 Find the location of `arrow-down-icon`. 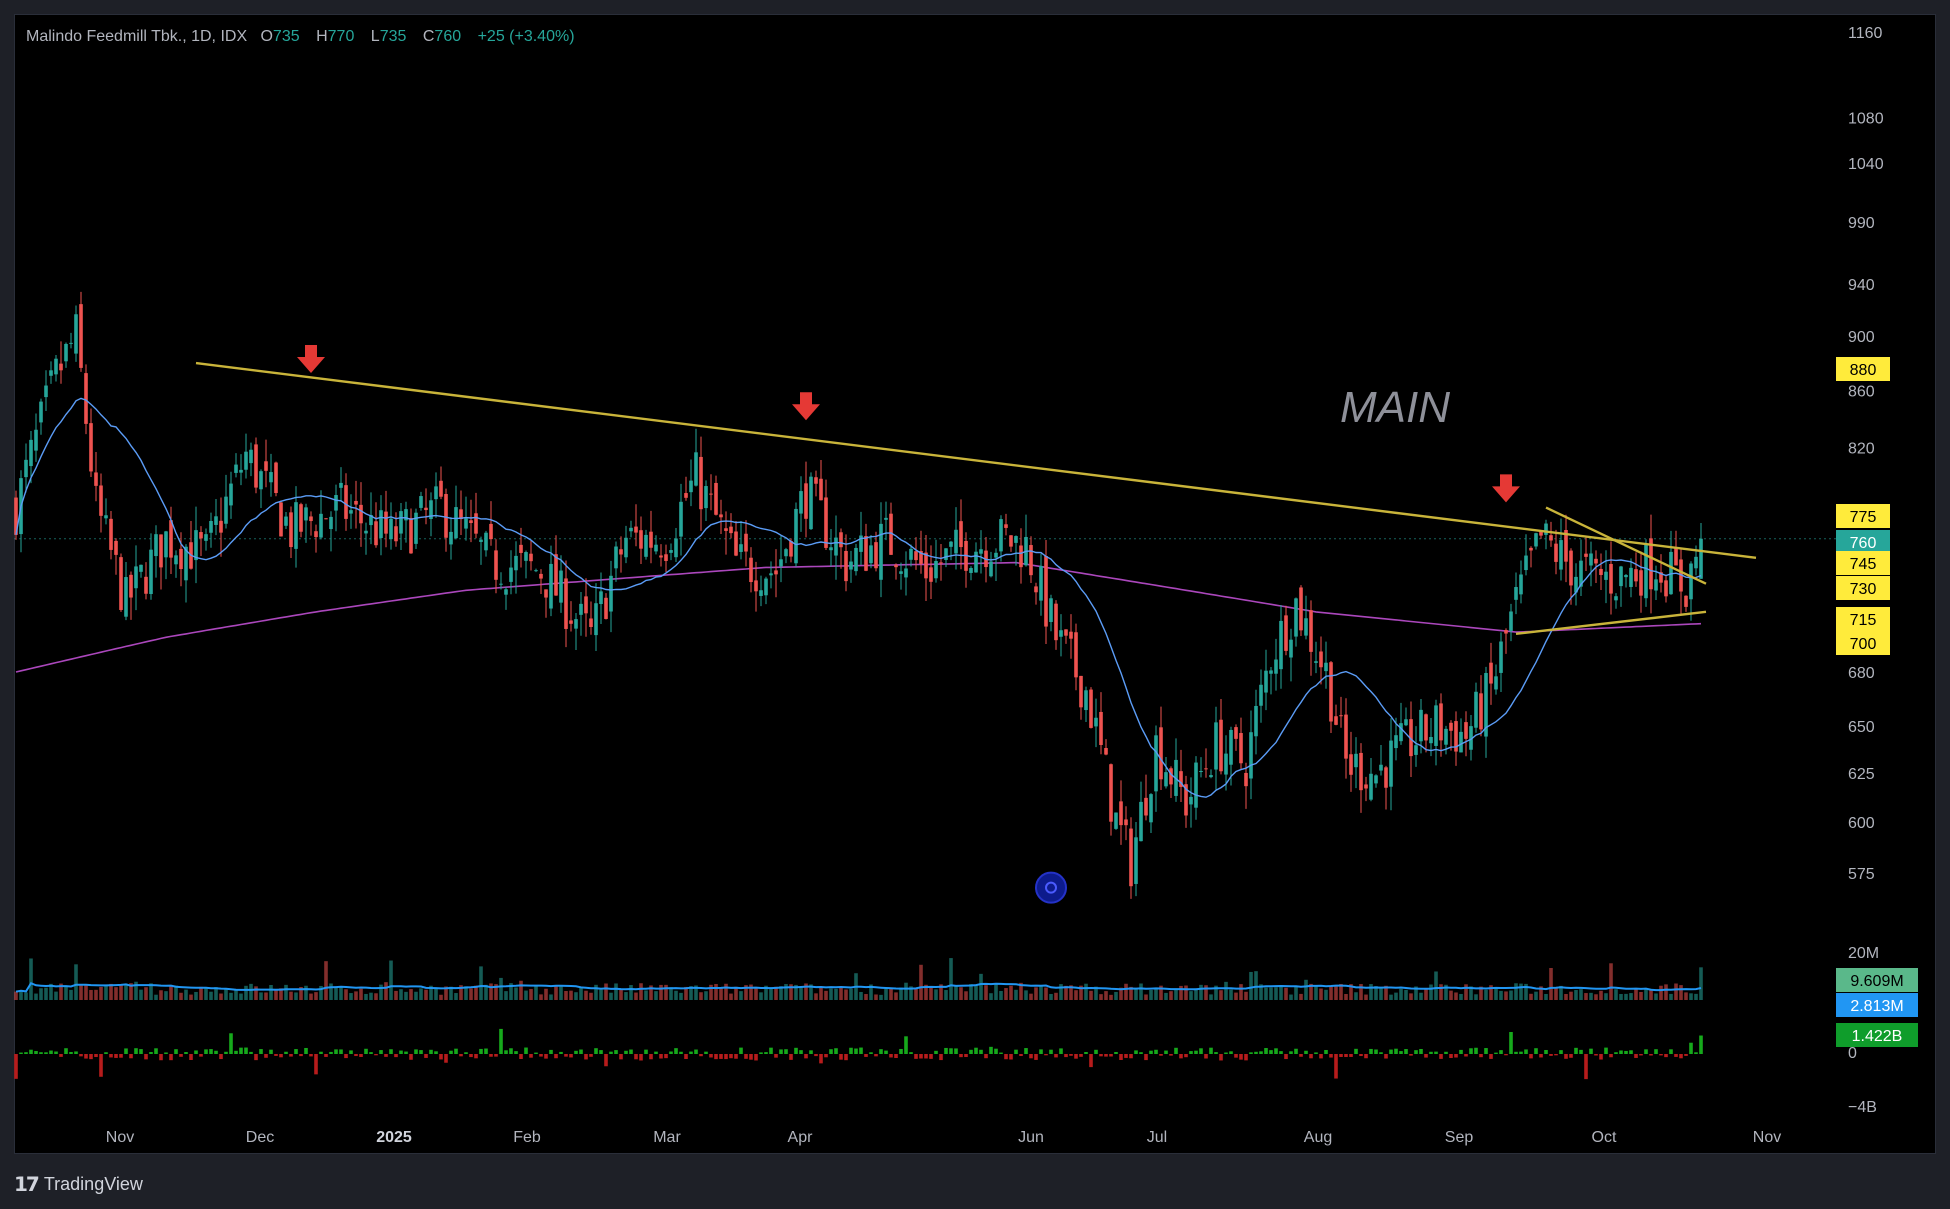

arrow-down-icon is located at coordinates (806, 406).